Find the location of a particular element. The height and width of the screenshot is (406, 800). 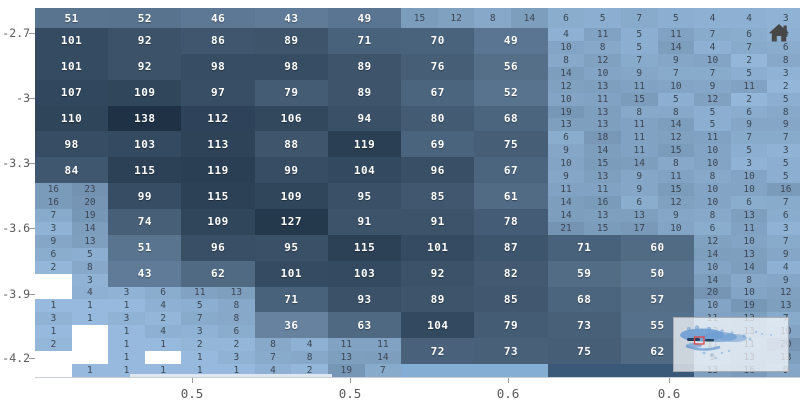

home-button is located at coordinates (779, 34).